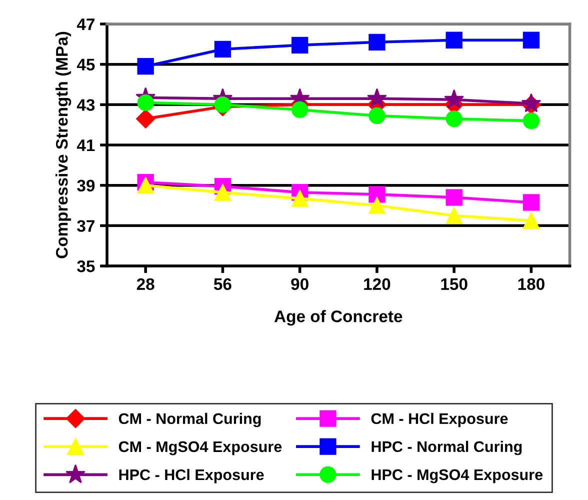 The height and width of the screenshot is (500, 588). I want to click on x-tick-label: 150, so click(454, 284).